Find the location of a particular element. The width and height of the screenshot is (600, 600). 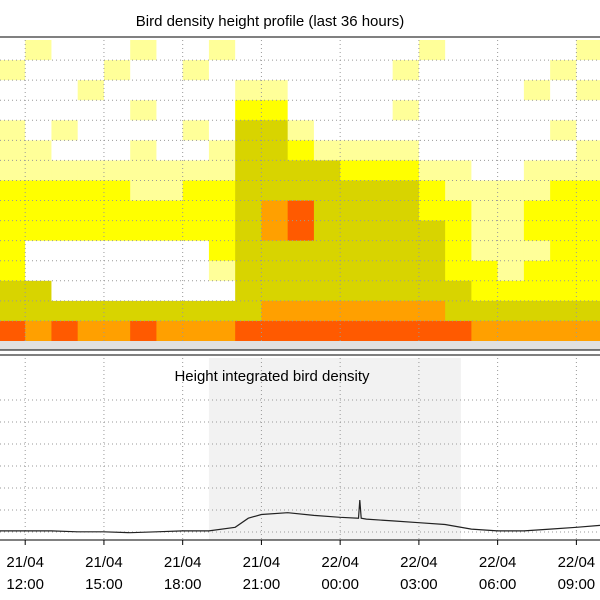

chart-title: Height integrated bird density is located at coordinates (272, 376).